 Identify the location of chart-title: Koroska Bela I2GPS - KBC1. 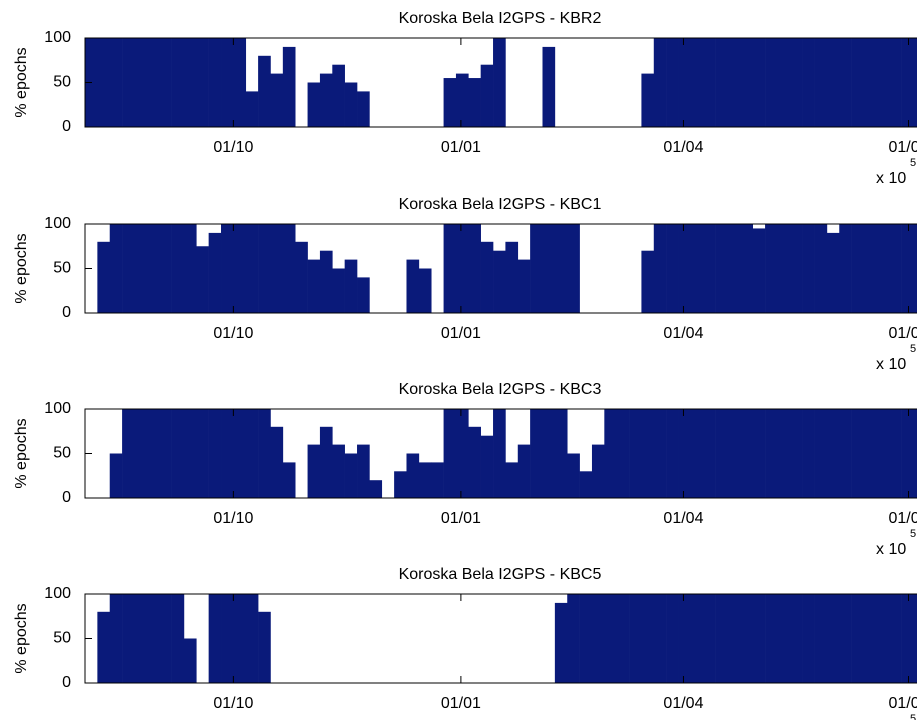
(500, 204).